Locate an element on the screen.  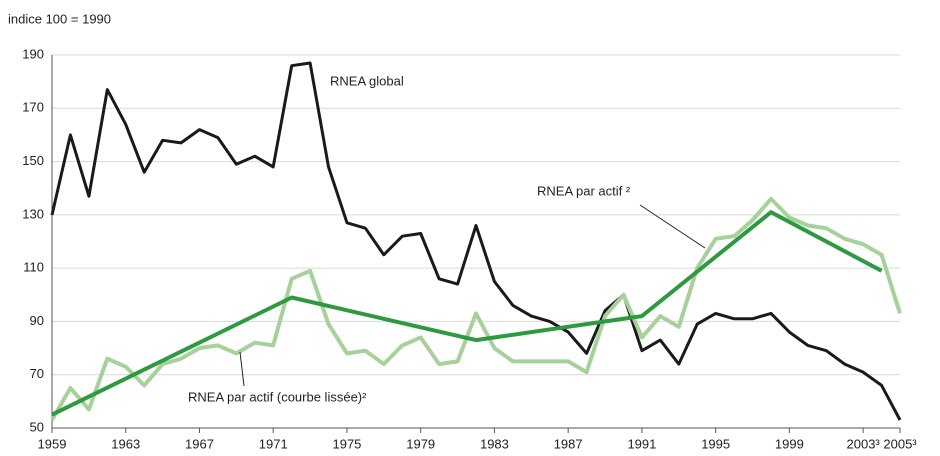
x-tick-label: 1999 is located at coordinates (789, 443).